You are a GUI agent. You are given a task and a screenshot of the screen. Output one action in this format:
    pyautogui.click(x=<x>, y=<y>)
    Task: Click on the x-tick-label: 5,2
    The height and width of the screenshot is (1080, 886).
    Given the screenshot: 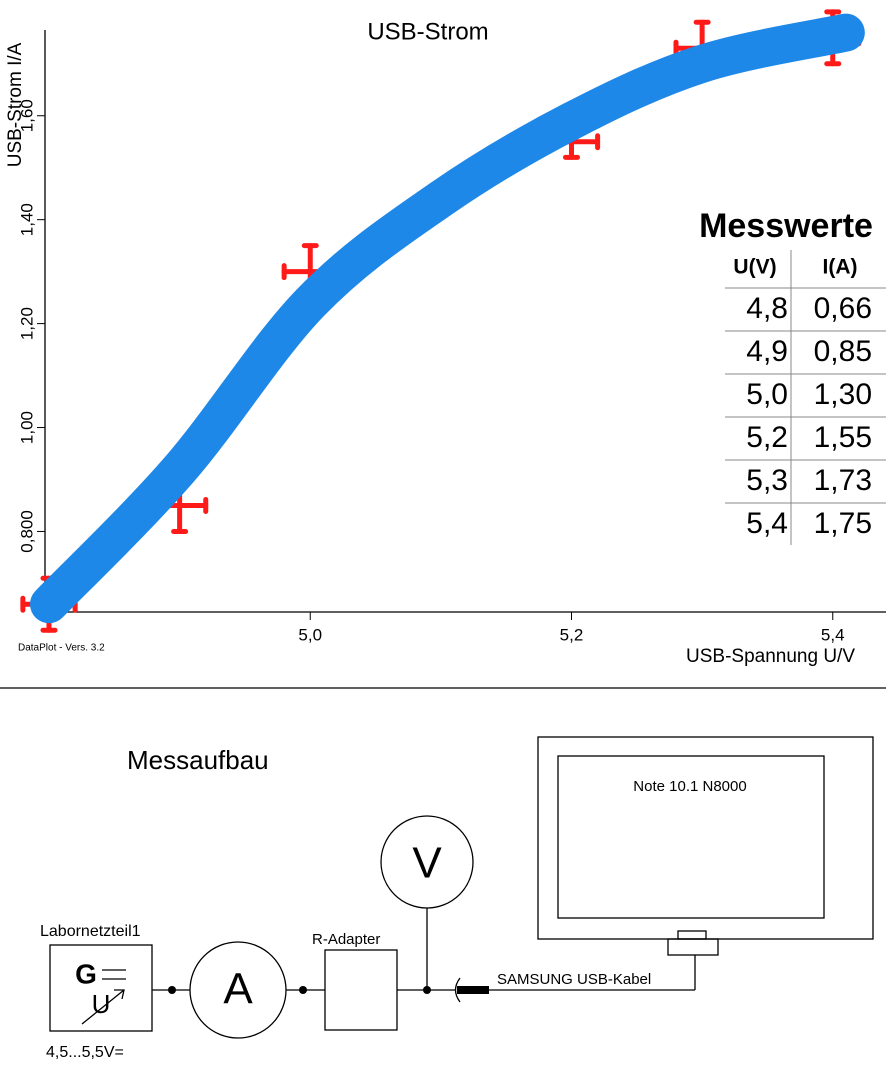 What is the action you would take?
    pyautogui.click(x=572, y=634)
    